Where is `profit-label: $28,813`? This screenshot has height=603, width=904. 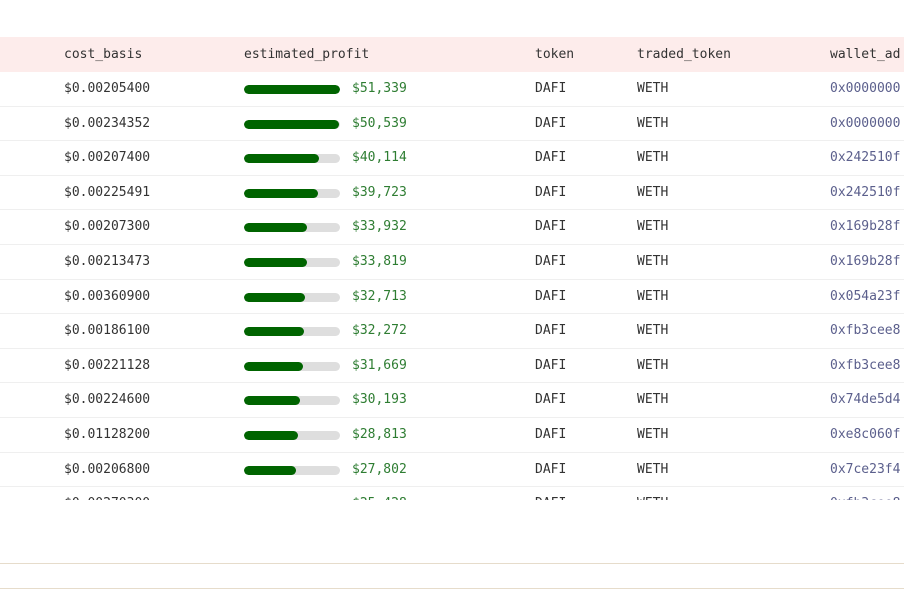 profit-label: $28,813 is located at coordinates (379, 434).